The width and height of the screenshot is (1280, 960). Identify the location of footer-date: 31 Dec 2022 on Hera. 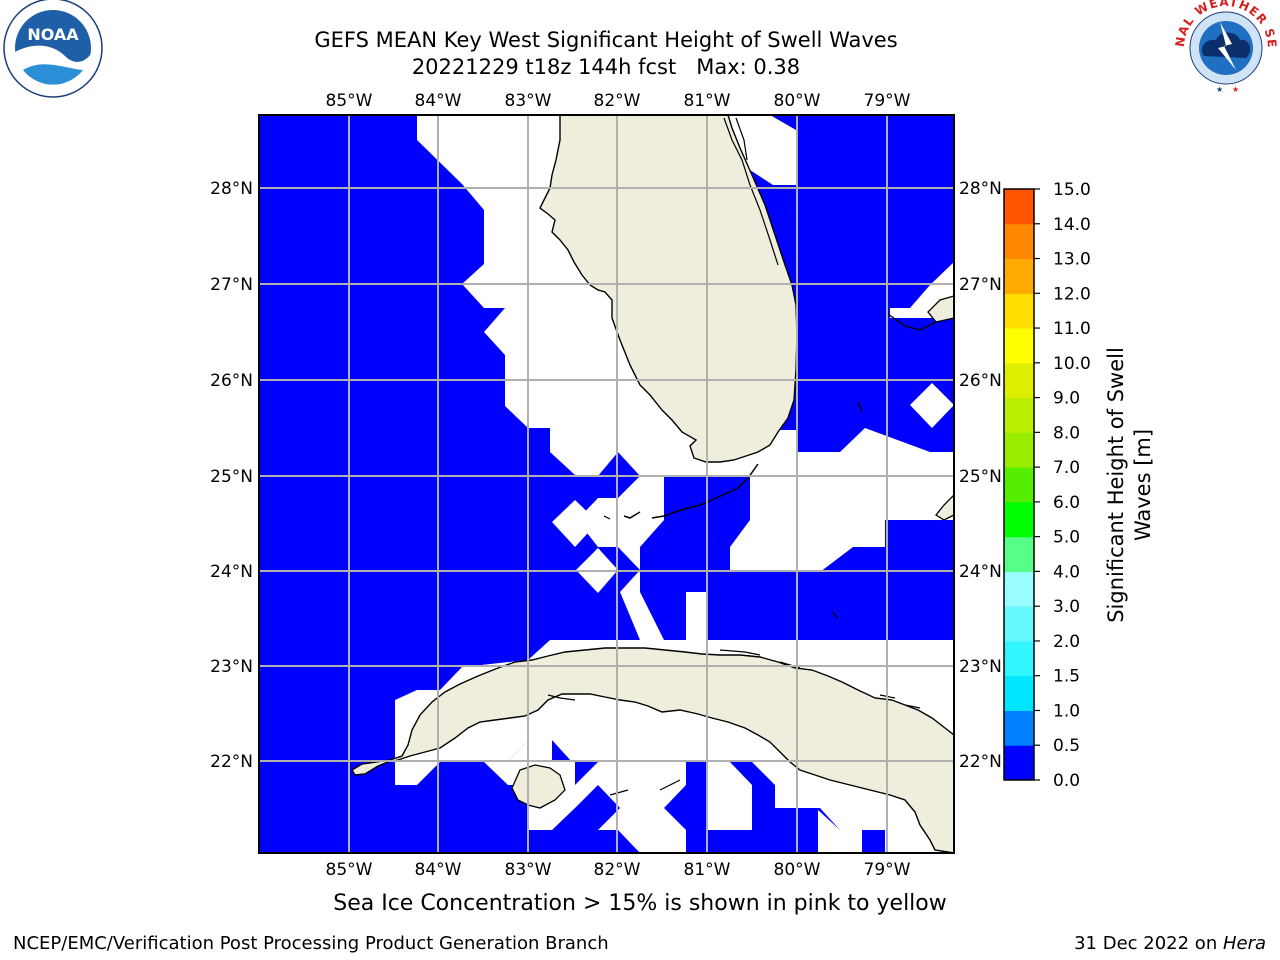
(1170, 943).